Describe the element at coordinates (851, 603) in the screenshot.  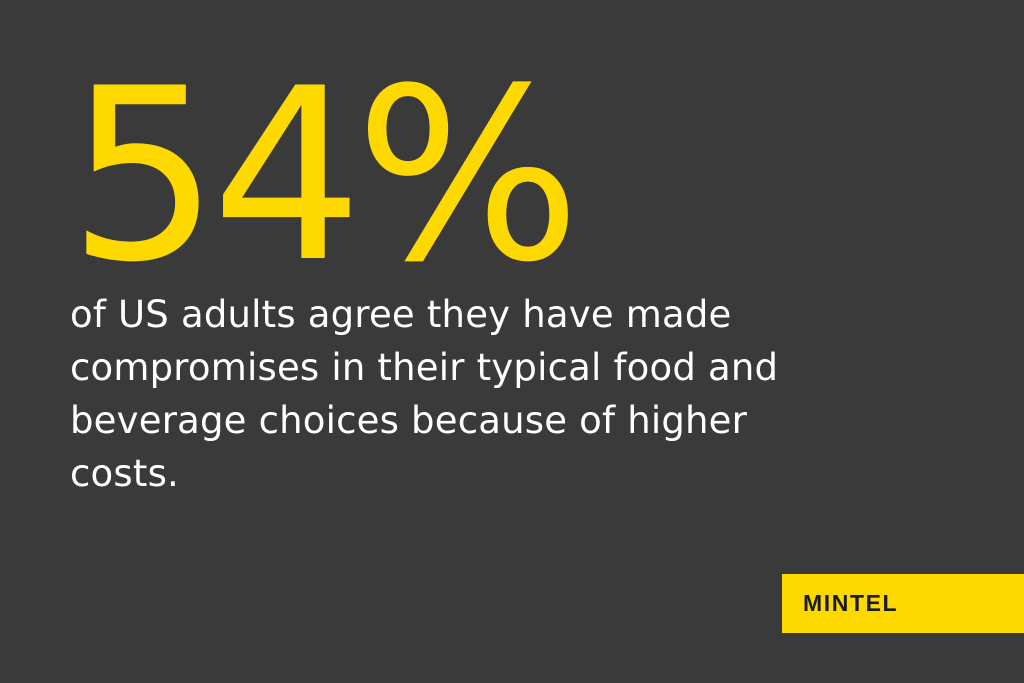
I see `brand-logo-text: MINTEL` at that location.